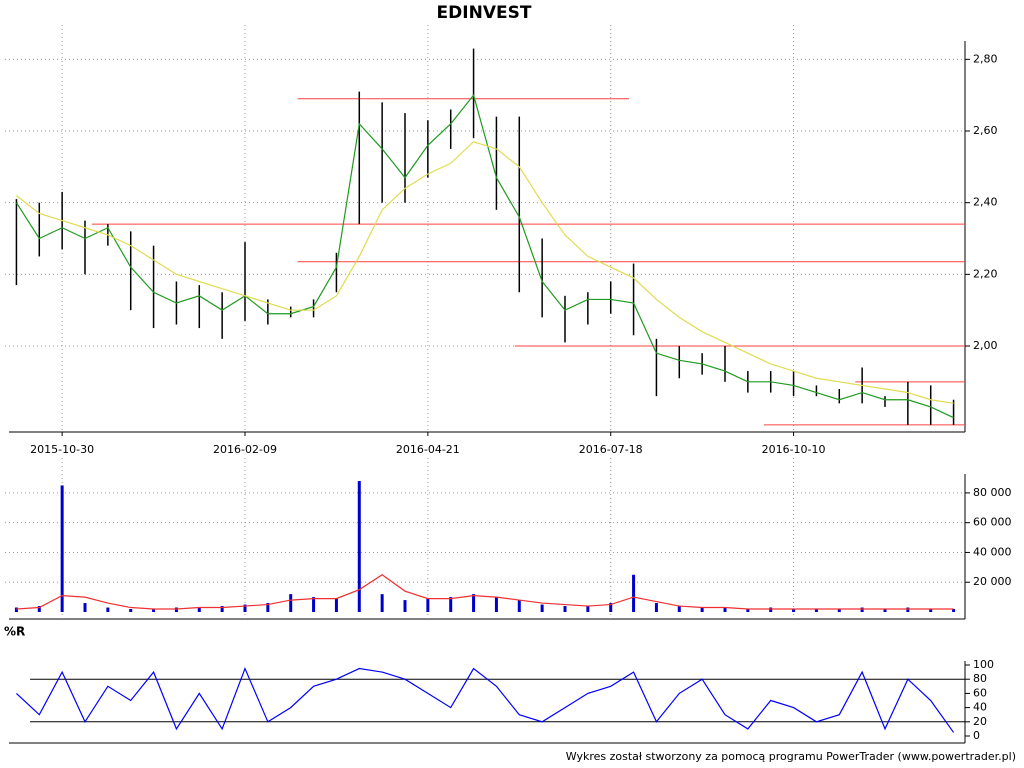 Image resolution: width=1024 pixels, height=768 pixels. I want to click on y-tick-label: 2,60, so click(985, 130).